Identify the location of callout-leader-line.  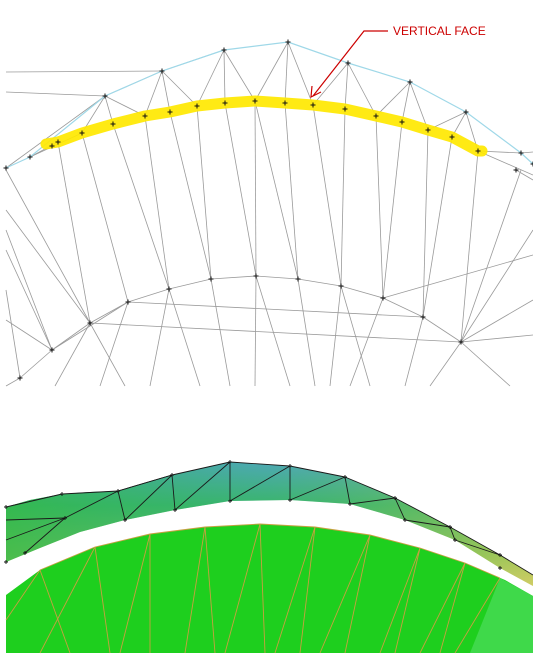
(350, 63).